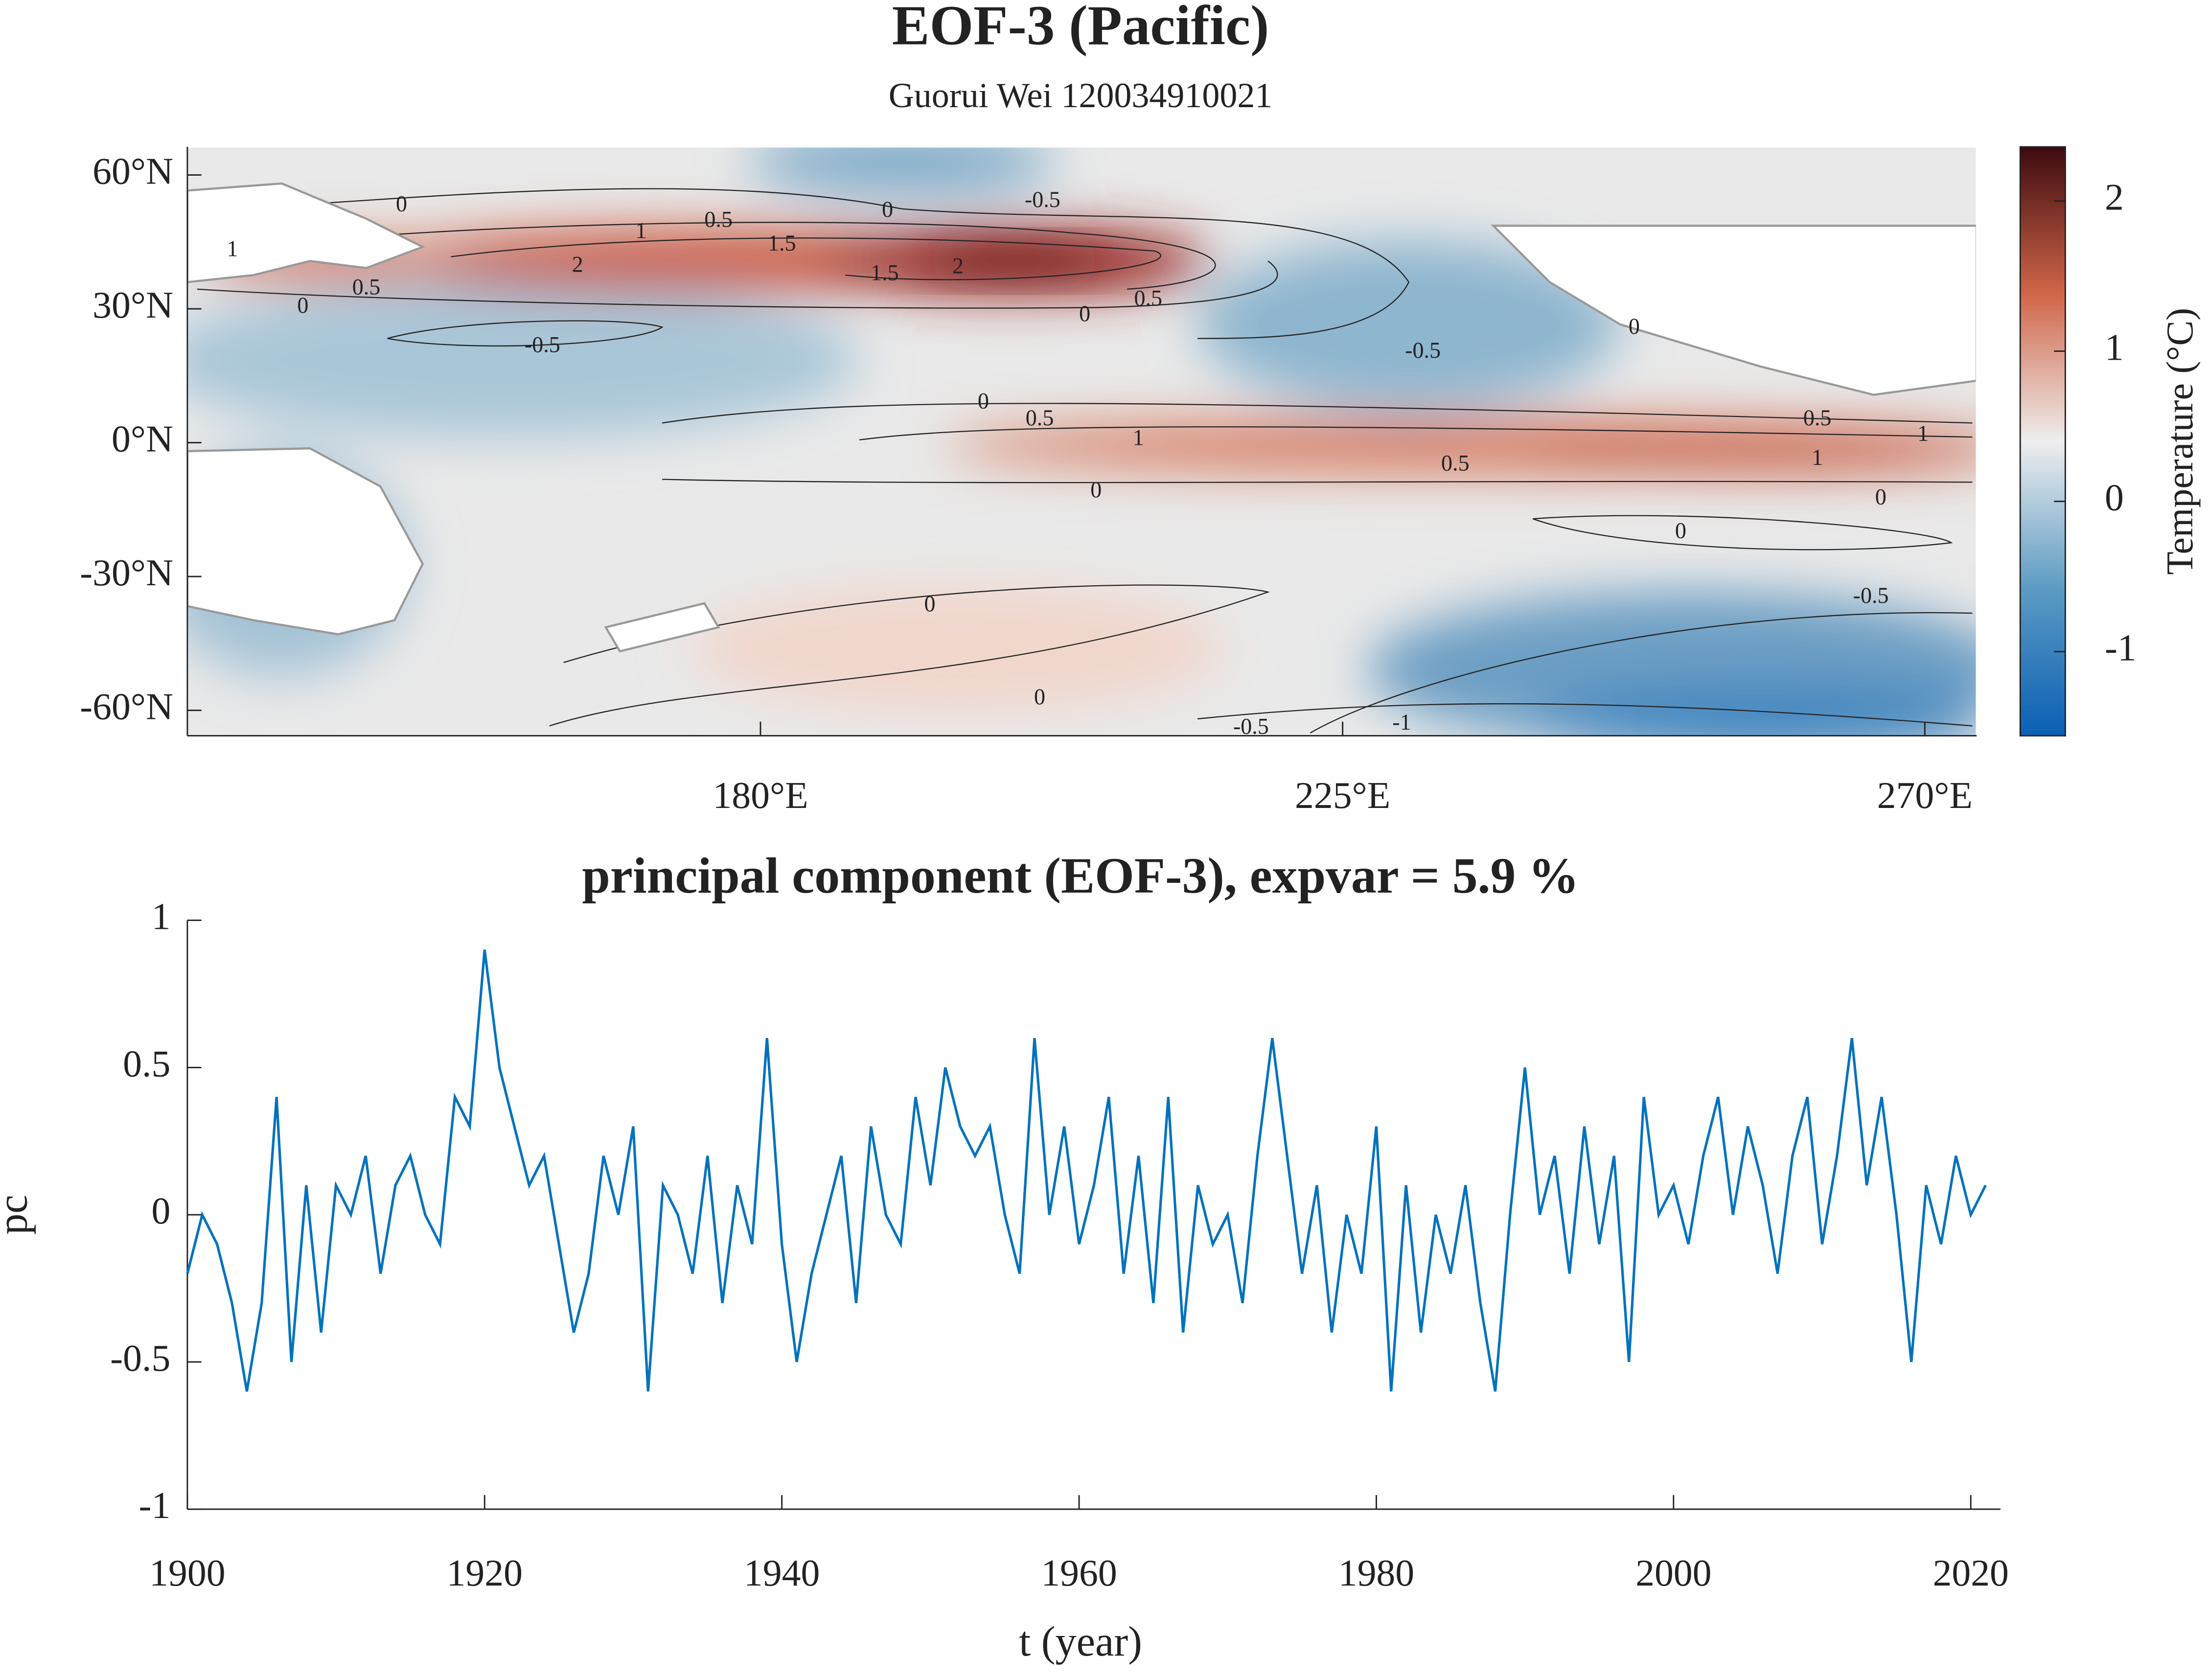 This screenshot has width=2209, height=1680. Describe the element at coordinates (142, 438) in the screenshot. I see `y-tick-label: 0°N` at that location.